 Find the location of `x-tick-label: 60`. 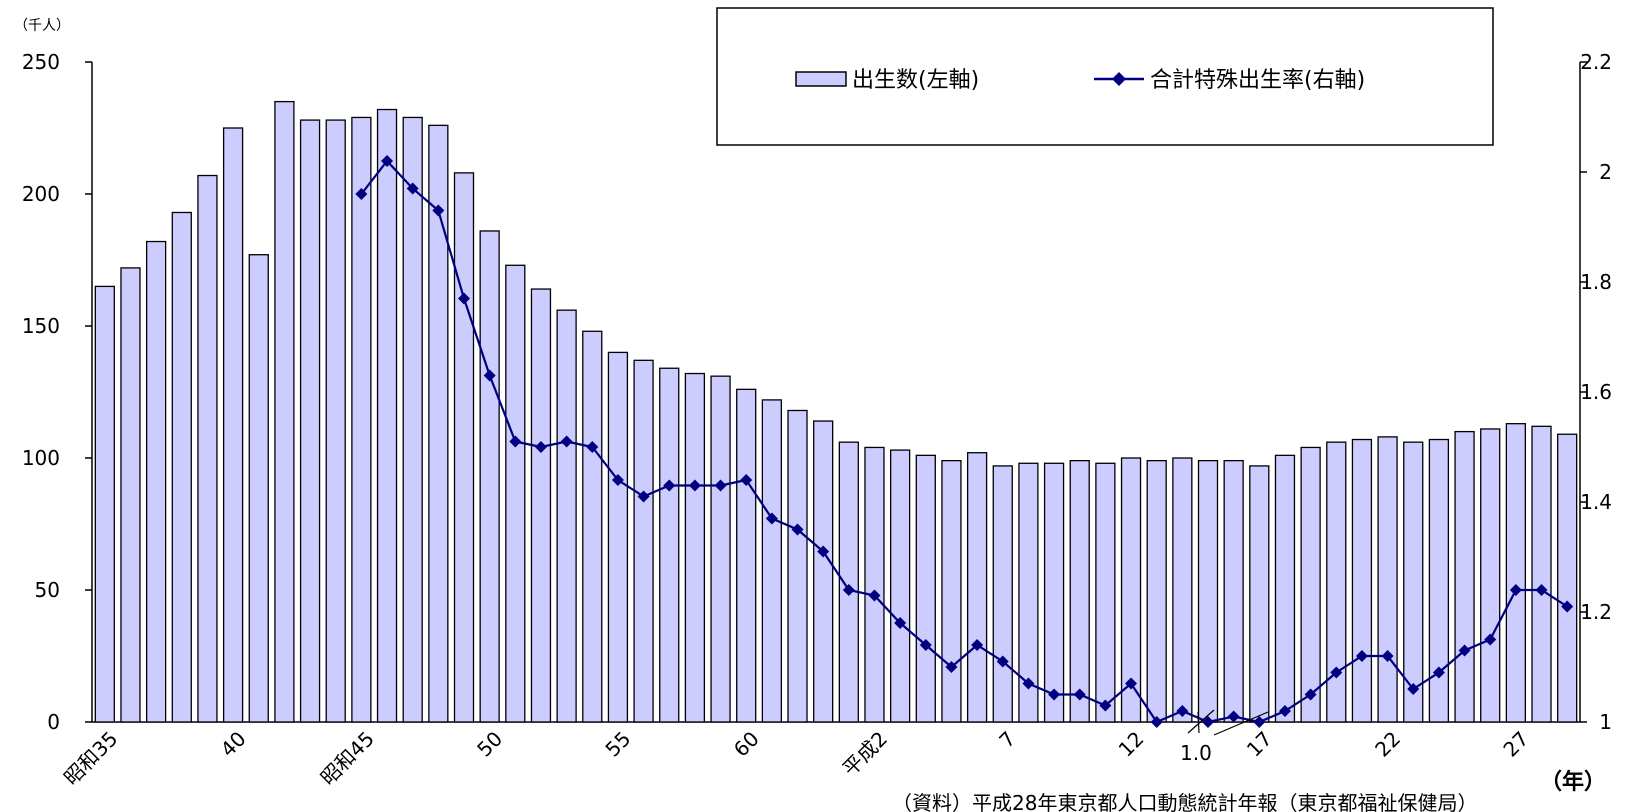

x-tick-label: 60 is located at coordinates (746, 744).